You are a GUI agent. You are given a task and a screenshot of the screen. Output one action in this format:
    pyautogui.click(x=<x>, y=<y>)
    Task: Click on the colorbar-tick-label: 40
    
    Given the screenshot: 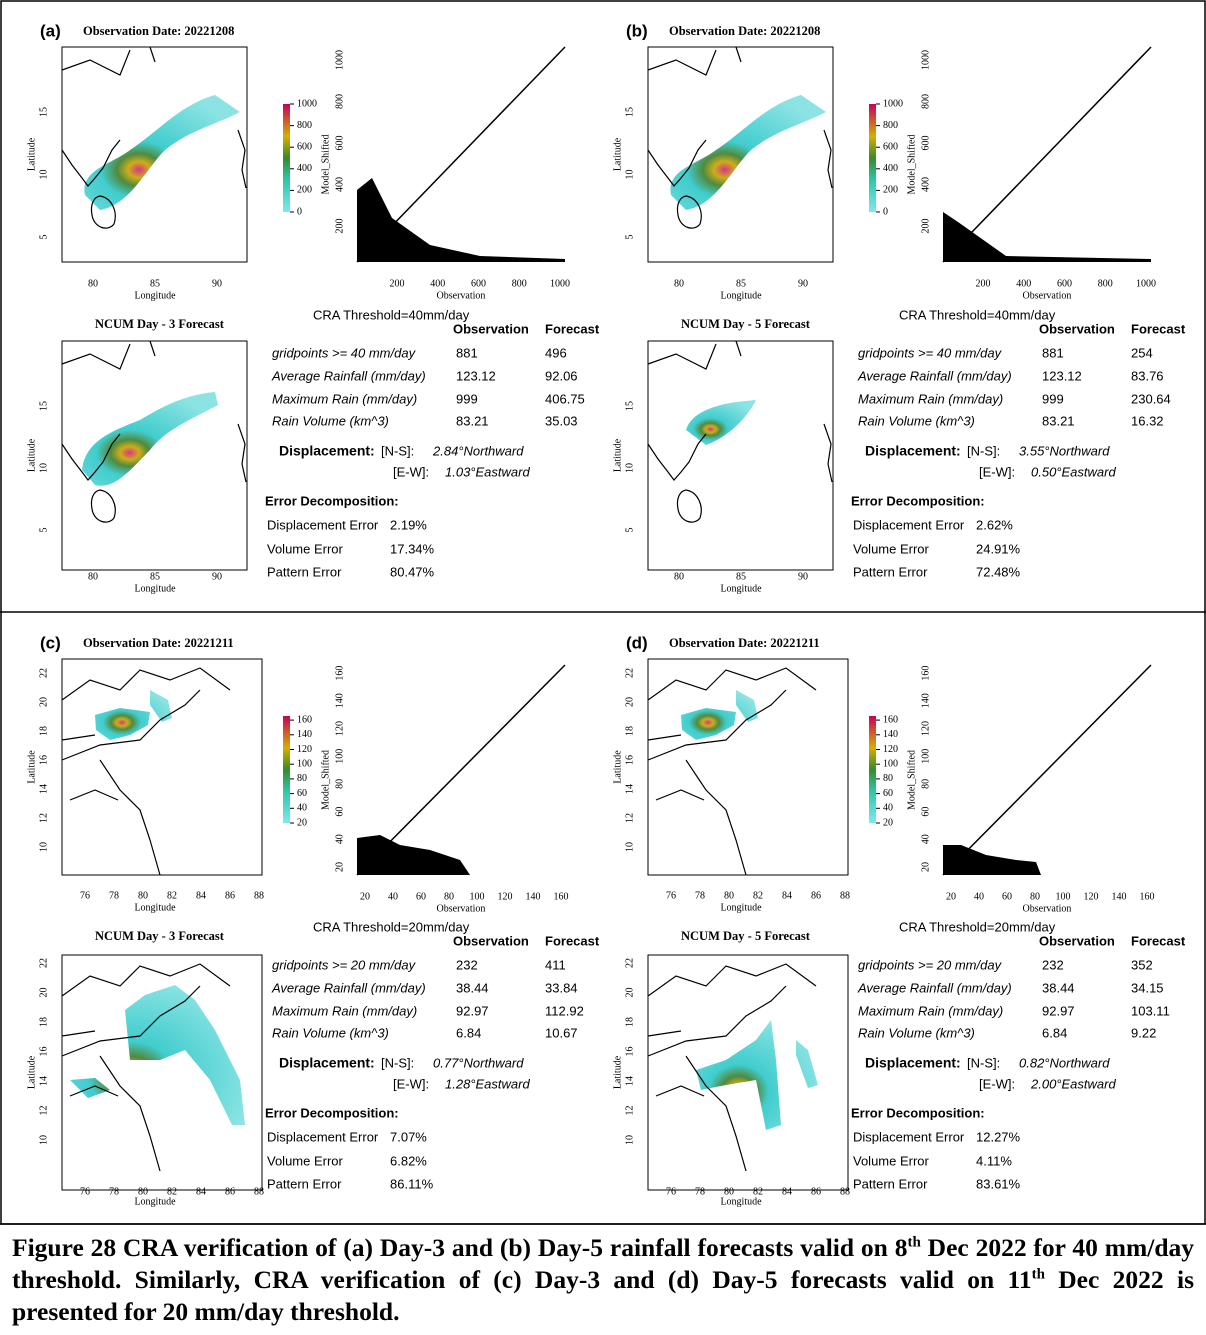 What is the action you would take?
    pyautogui.click(x=888, y=808)
    